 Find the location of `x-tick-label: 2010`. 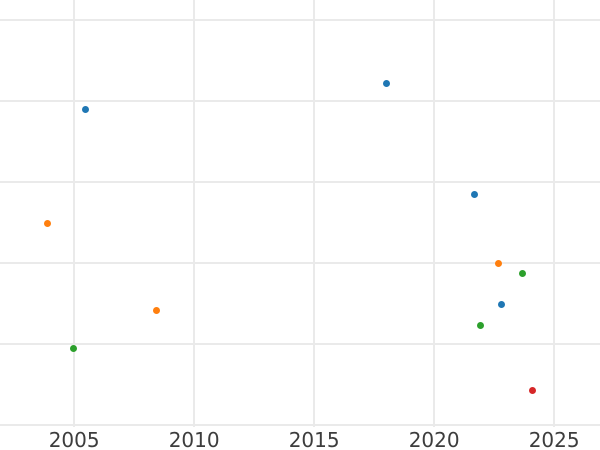

x-tick-label: 2010 is located at coordinates (194, 439).